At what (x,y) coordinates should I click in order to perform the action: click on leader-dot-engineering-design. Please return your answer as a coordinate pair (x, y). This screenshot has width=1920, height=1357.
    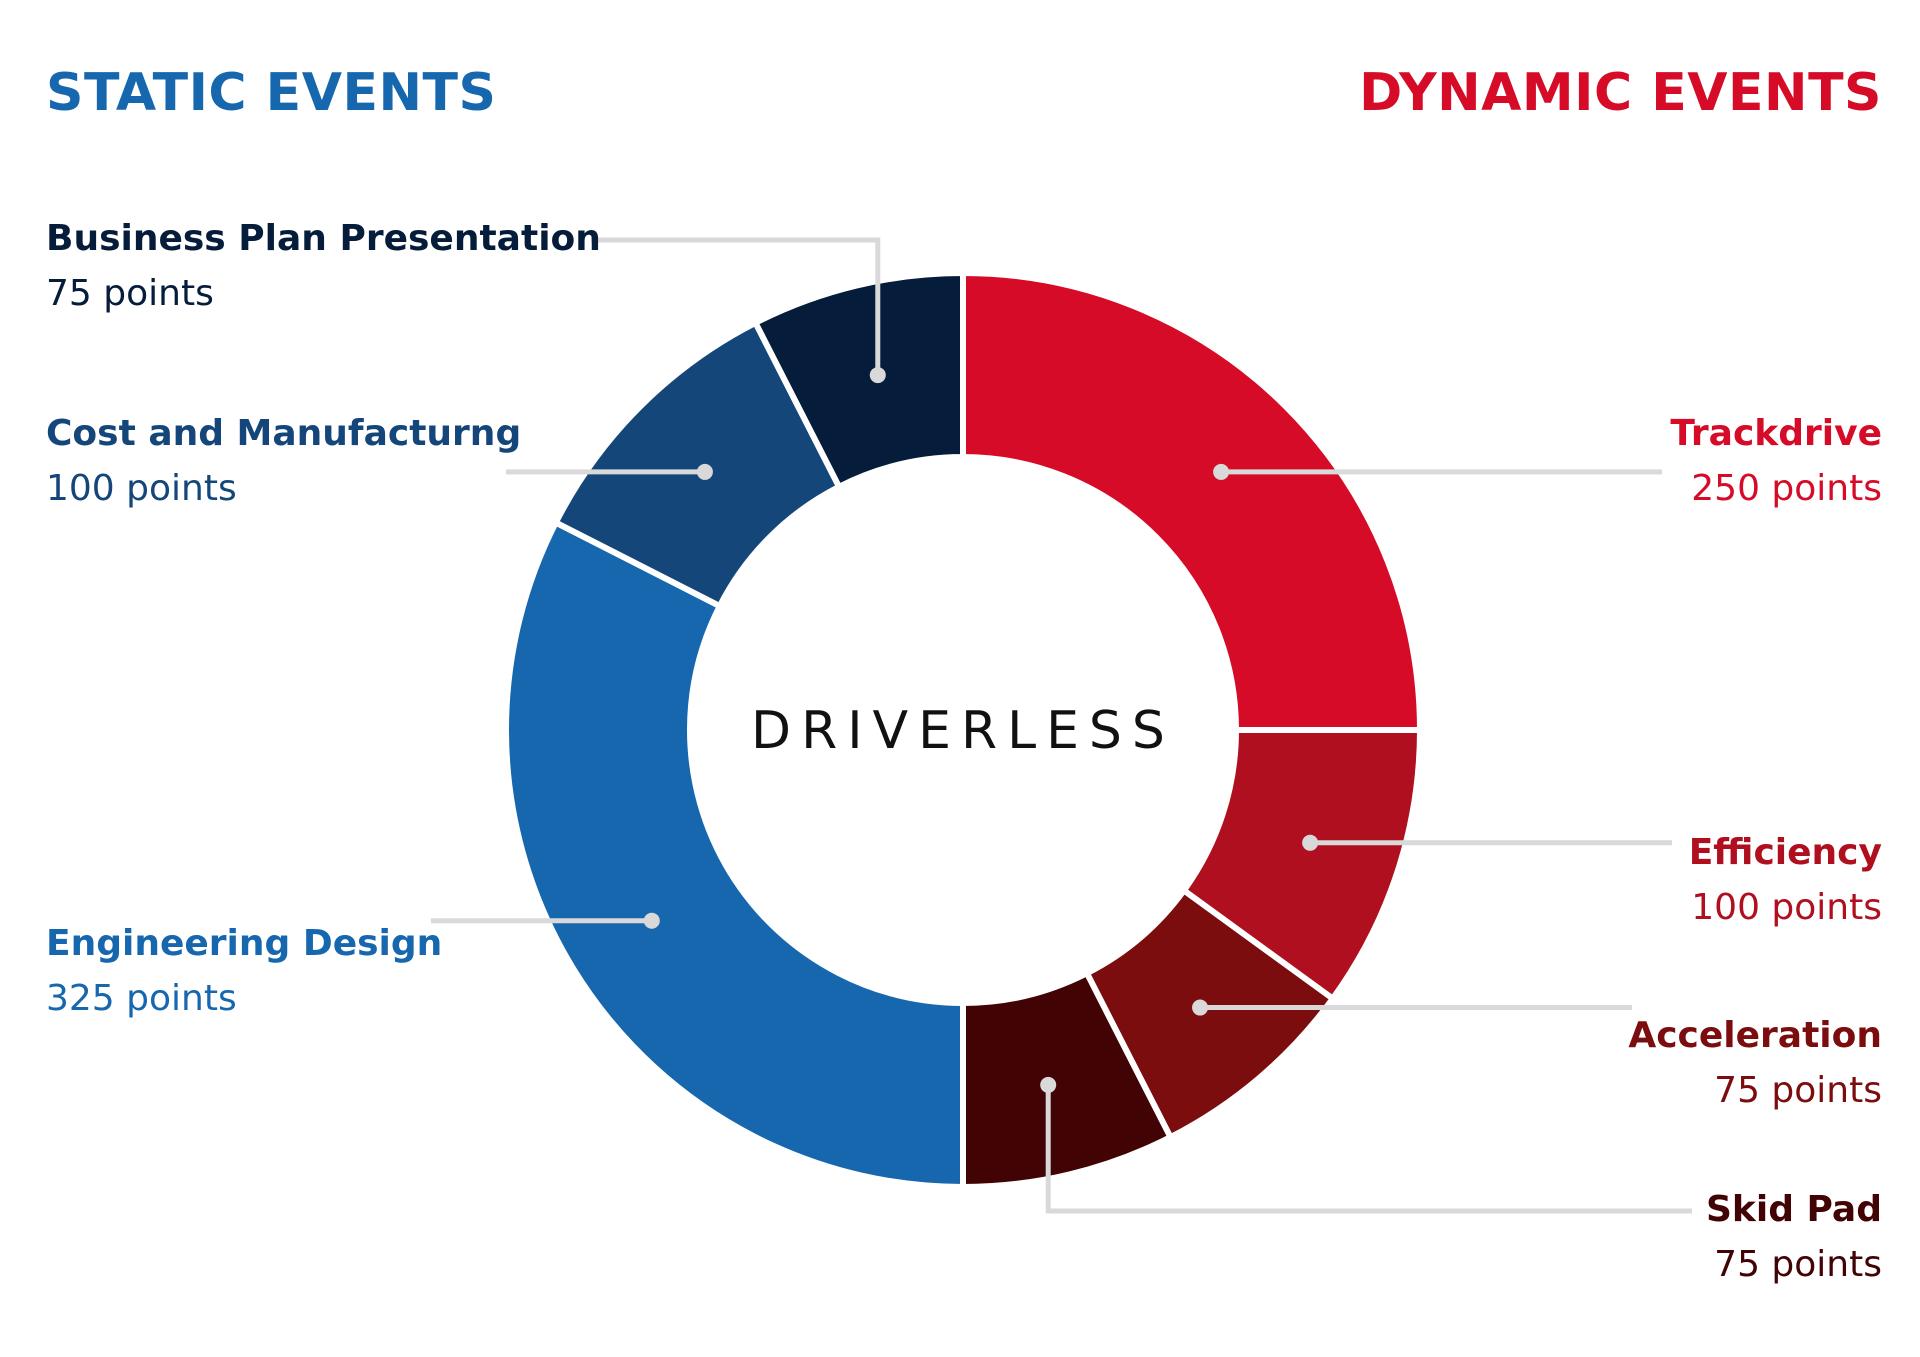
    Looking at the image, I should click on (651, 920).